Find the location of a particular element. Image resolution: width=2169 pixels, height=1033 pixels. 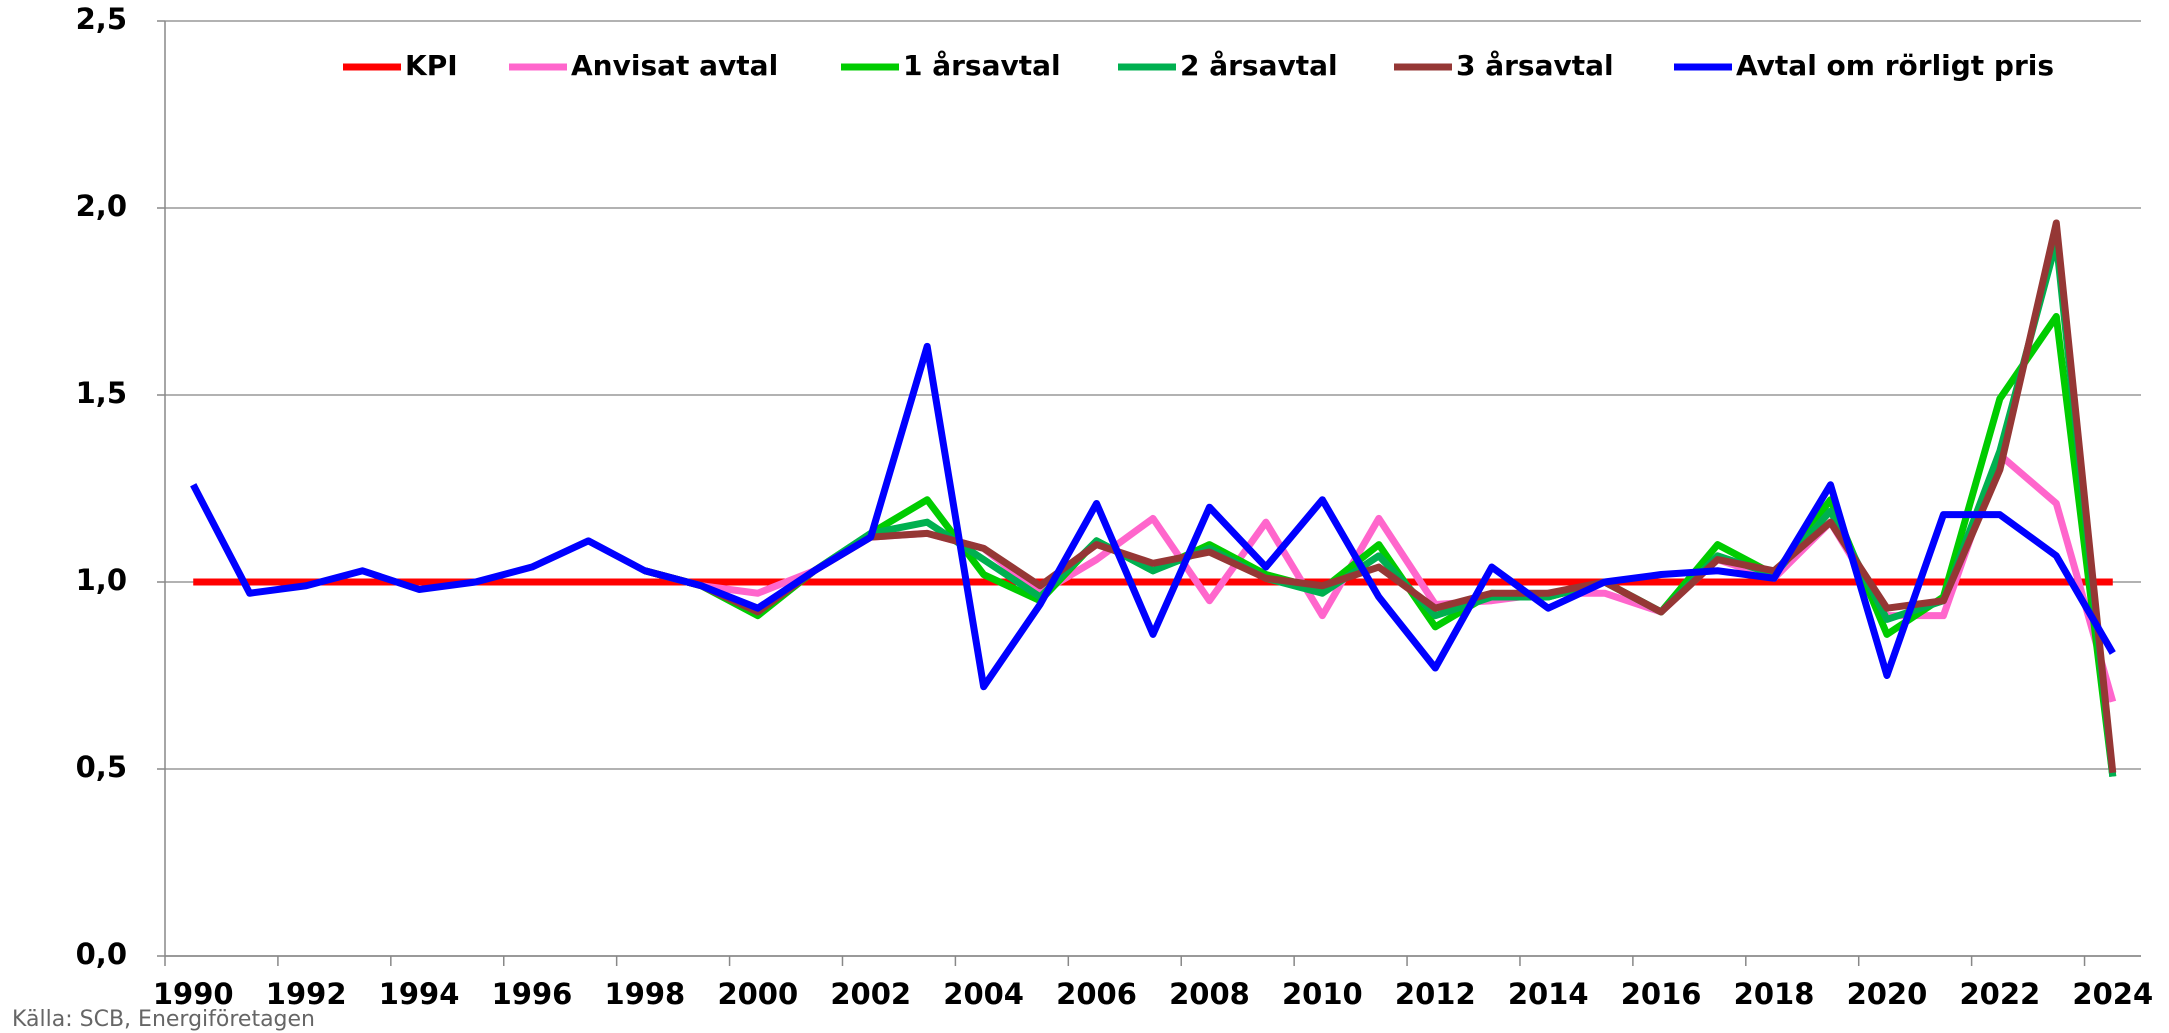

x-tick-label: 2016 is located at coordinates (1661, 994).